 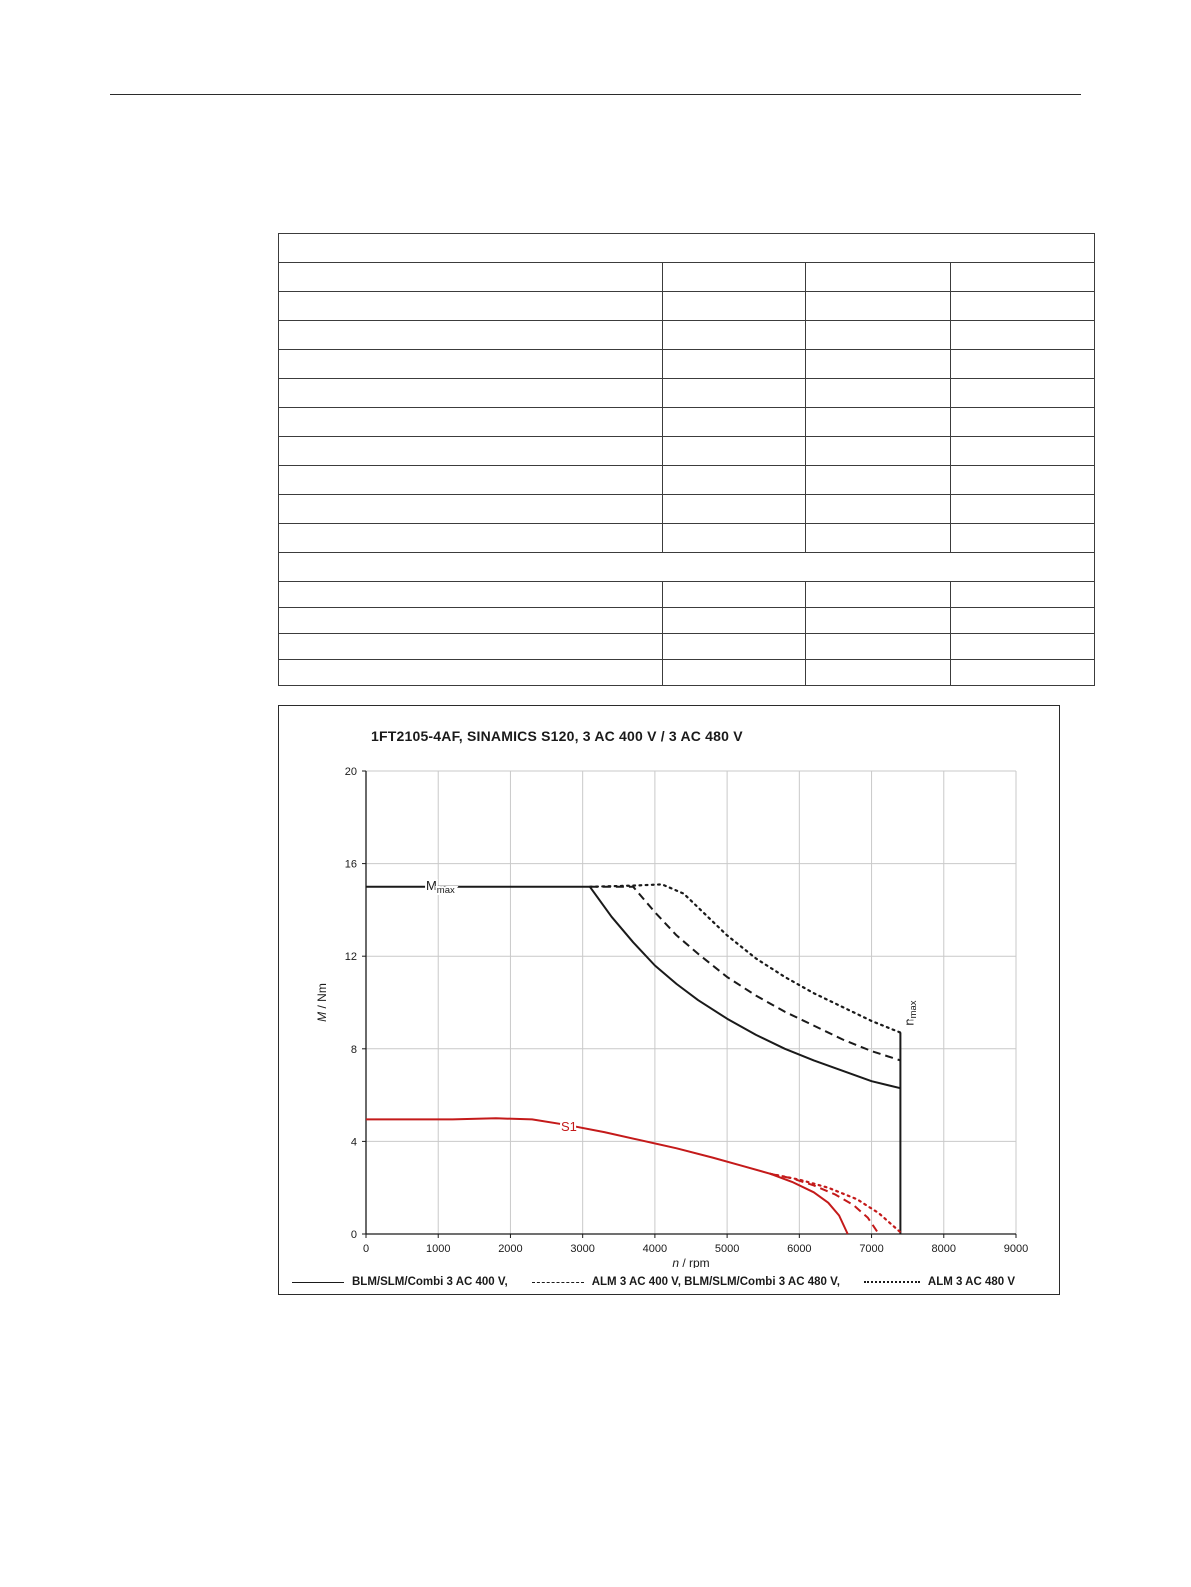 I want to click on x-axis-label: n / rpm, so click(x=690, y=1262).